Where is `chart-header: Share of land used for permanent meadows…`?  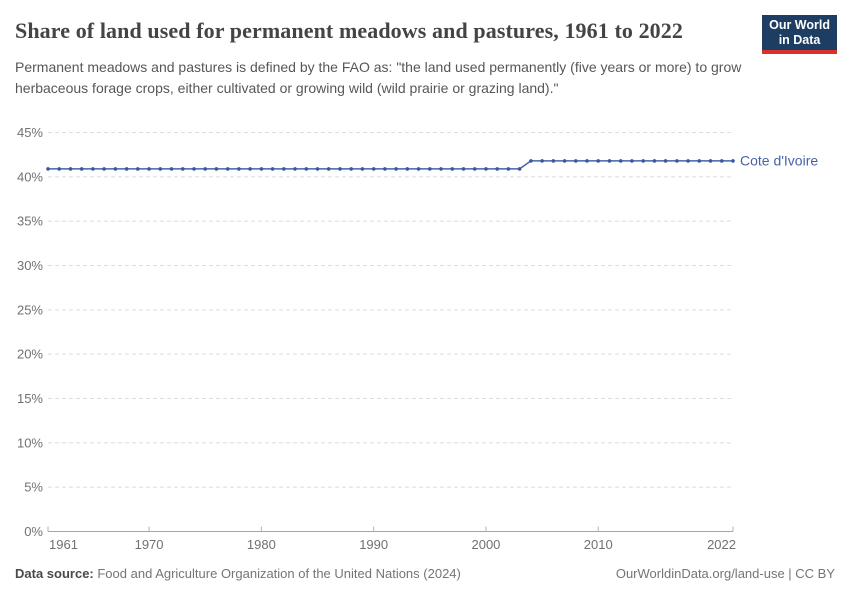 chart-header: Share of land used for permanent meadows… is located at coordinates (426, 57).